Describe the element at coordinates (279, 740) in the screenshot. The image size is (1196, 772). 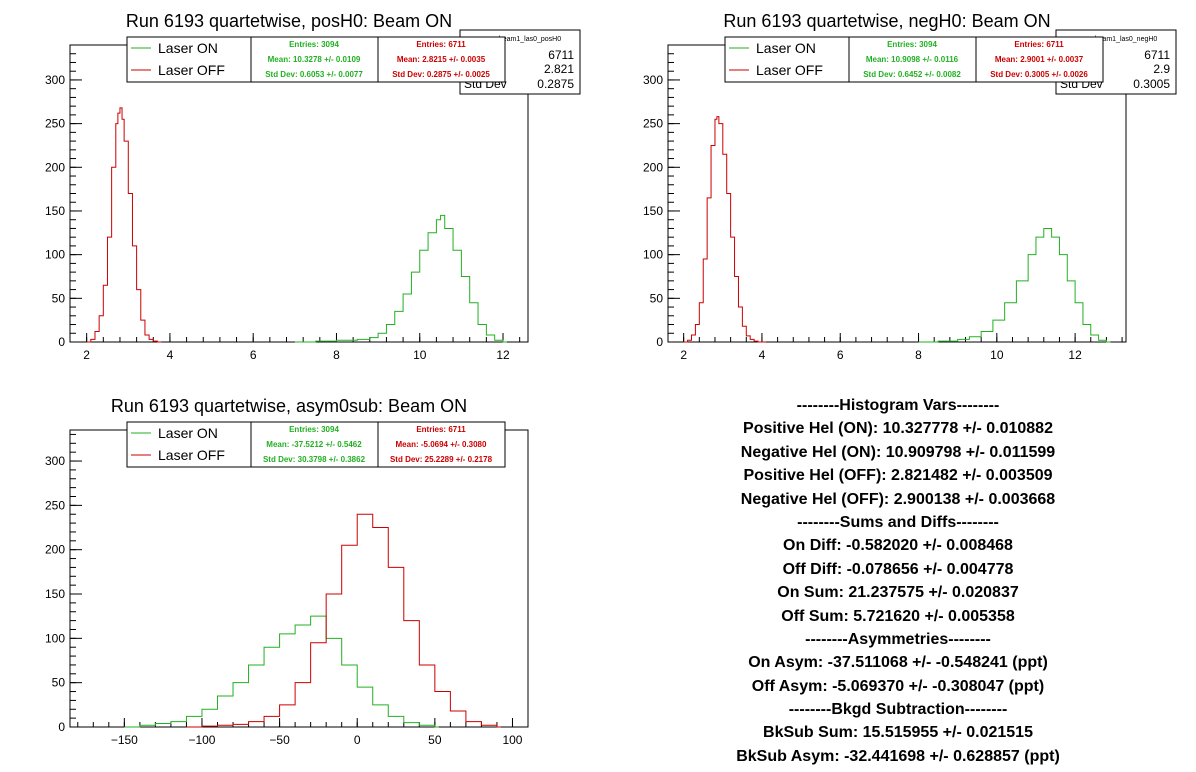
I see `x-tick-label: −50` at that location.